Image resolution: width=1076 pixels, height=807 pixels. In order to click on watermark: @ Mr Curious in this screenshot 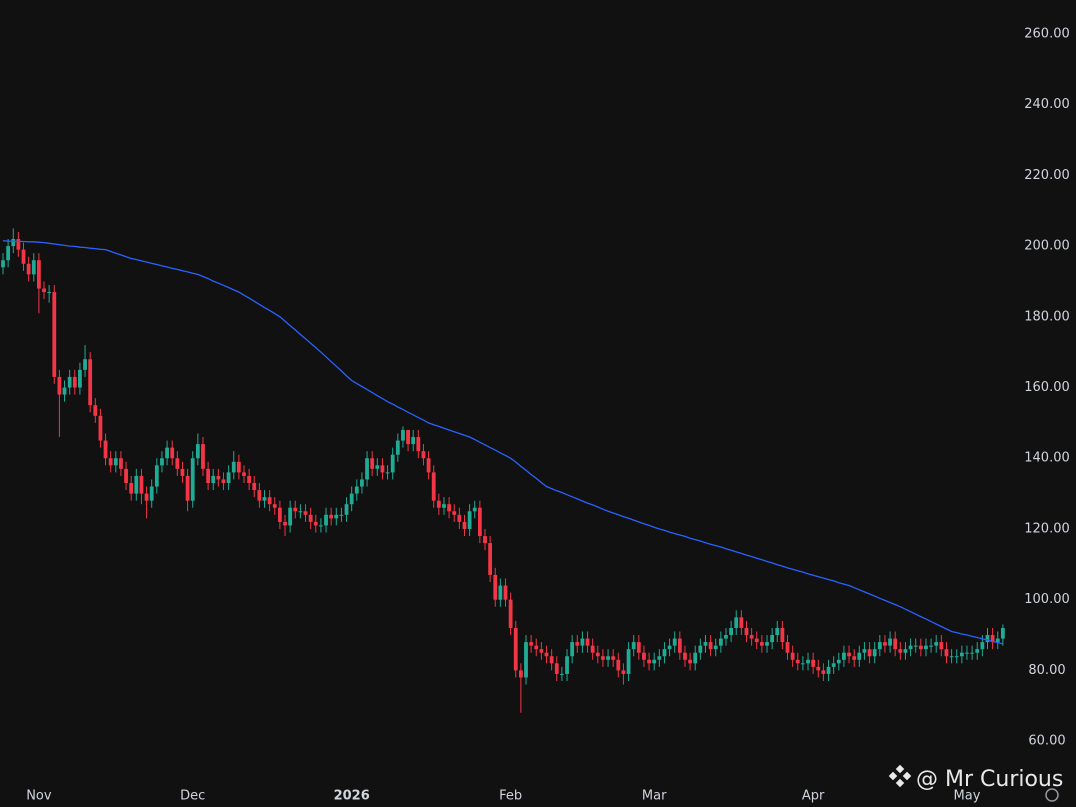, I will do `click(989, 779)`.